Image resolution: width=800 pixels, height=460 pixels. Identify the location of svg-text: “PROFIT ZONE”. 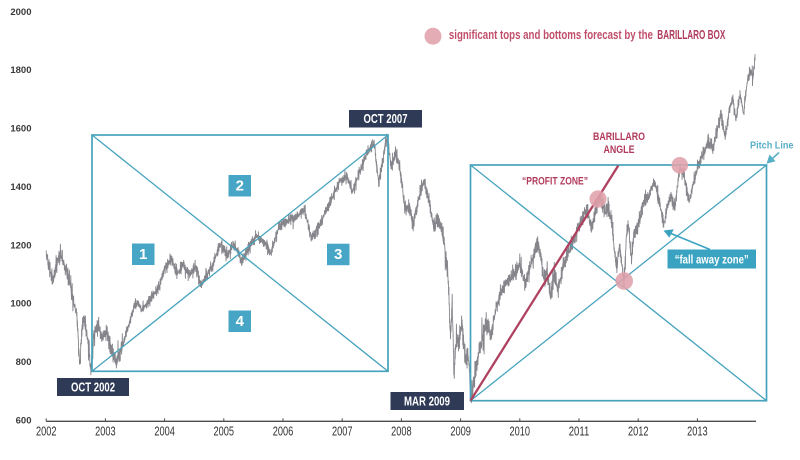
(555, 181).